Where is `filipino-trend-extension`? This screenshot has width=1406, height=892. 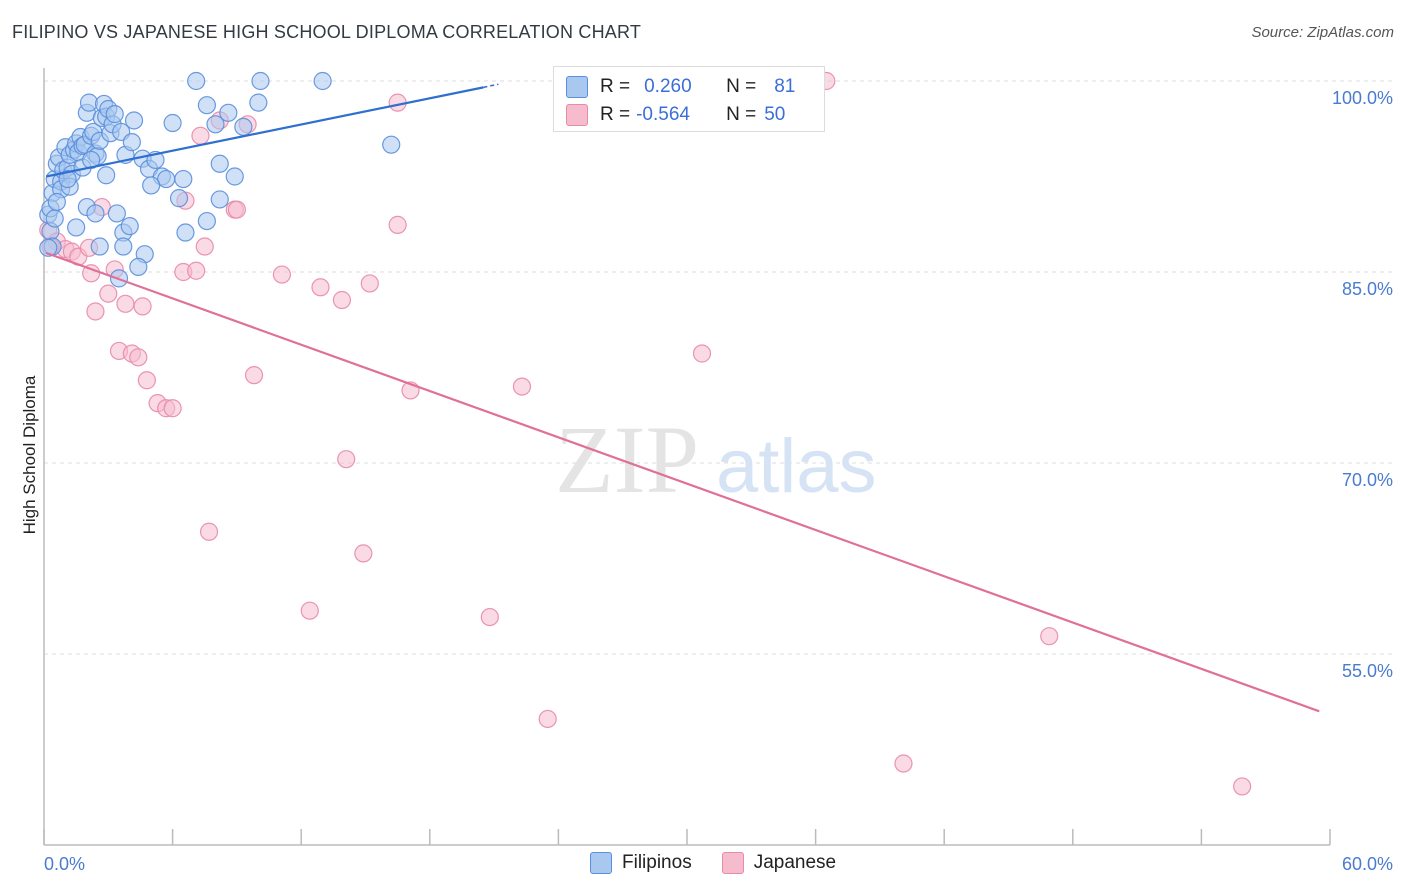
filipino-trend-extension is located at coordinates (491, 86).